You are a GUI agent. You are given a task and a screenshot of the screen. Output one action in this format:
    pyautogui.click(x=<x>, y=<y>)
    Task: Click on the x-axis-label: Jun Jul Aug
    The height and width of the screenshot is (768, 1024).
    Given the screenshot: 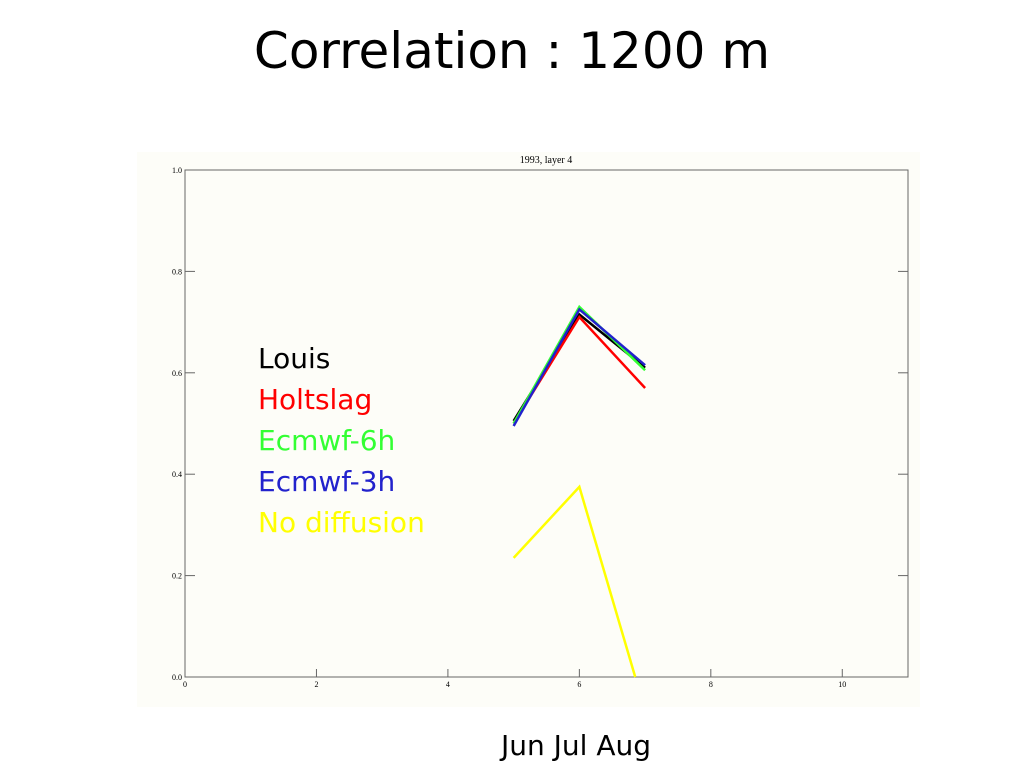 What is the action you would take?
    pyautogui.click(x=575, y=745)
    